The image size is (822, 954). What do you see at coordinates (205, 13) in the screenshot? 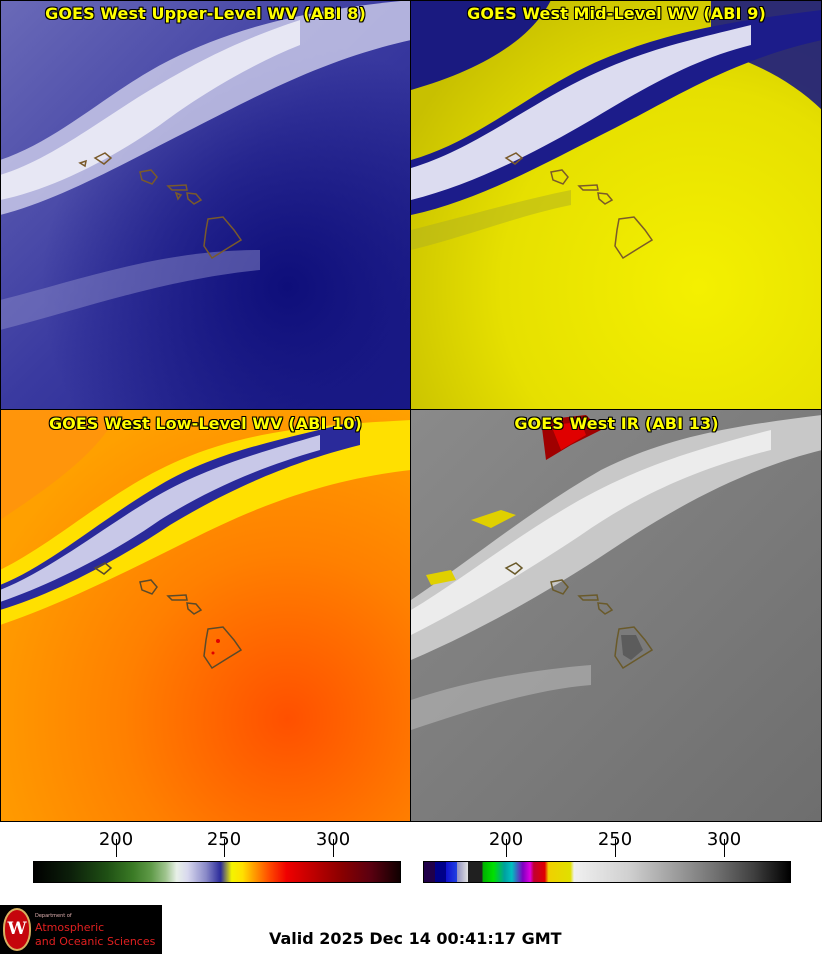
I see `panel-title: GOES West Upper-Level WV (ABI 8)` at bounding box center [205, 13].